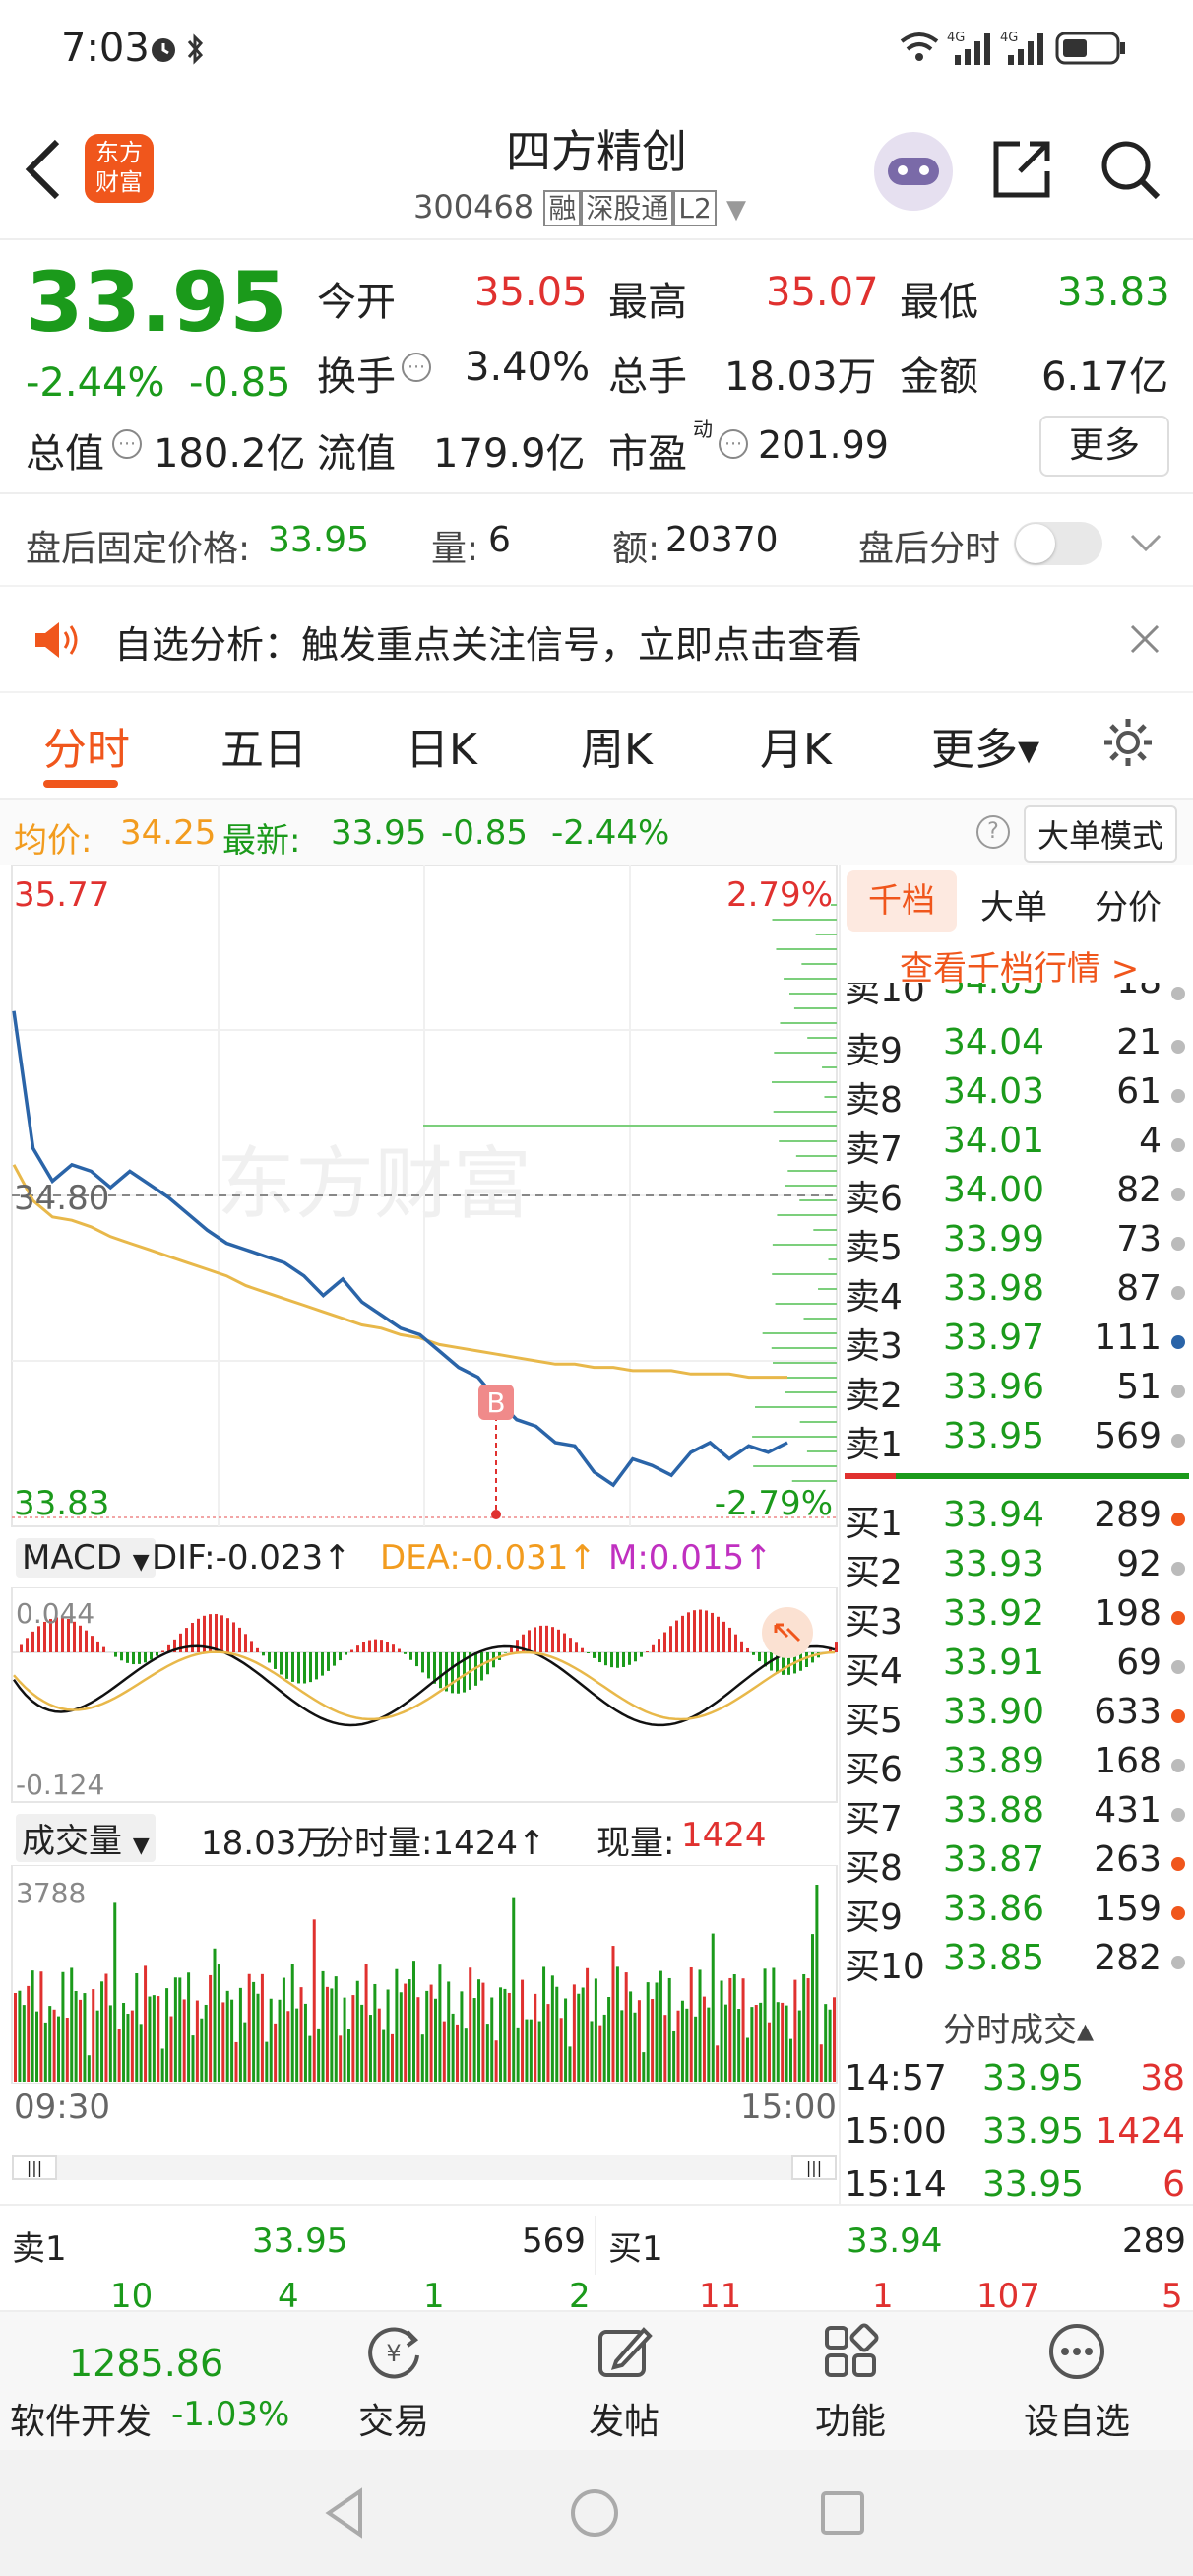 Image resolution: width=1193 pixels, height=2576 pixels. I want to click on nav-functions: 功能, so click(850, 2422).